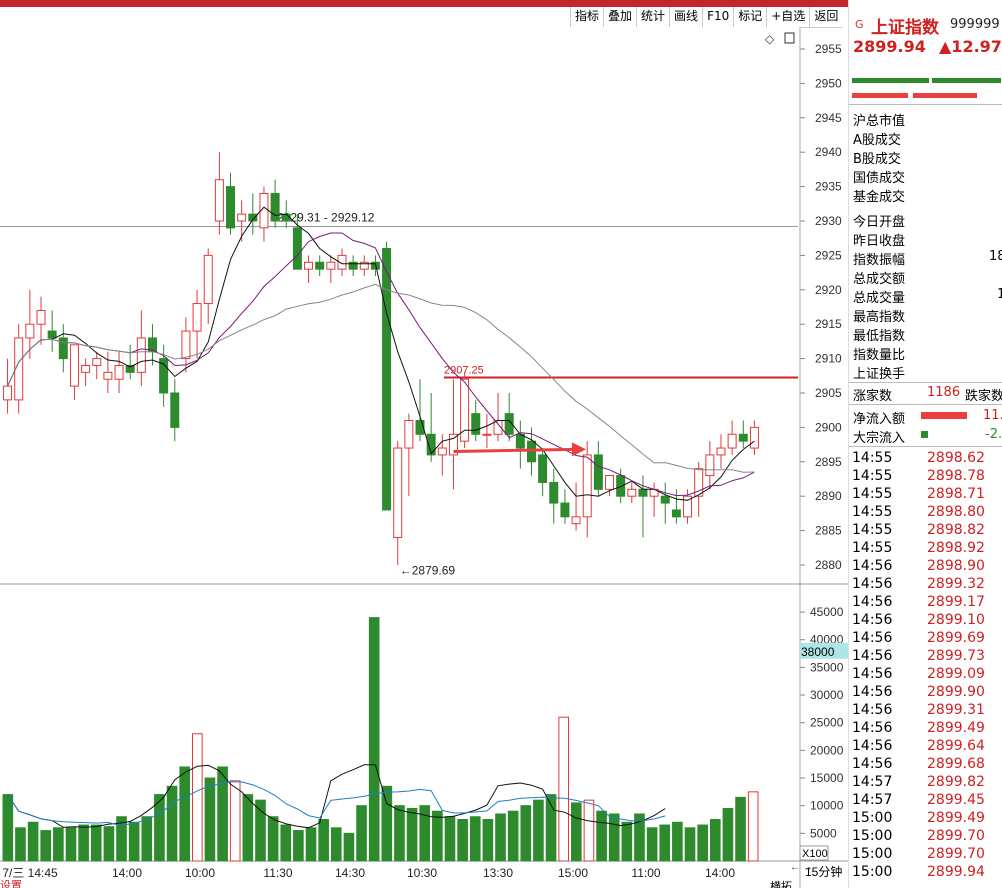 The width and height of the screenshot is (1002, 888). Describe the element at coordinates (879, 317) in the screenshot. I see `stat-label-10: 最高指数` at that location.